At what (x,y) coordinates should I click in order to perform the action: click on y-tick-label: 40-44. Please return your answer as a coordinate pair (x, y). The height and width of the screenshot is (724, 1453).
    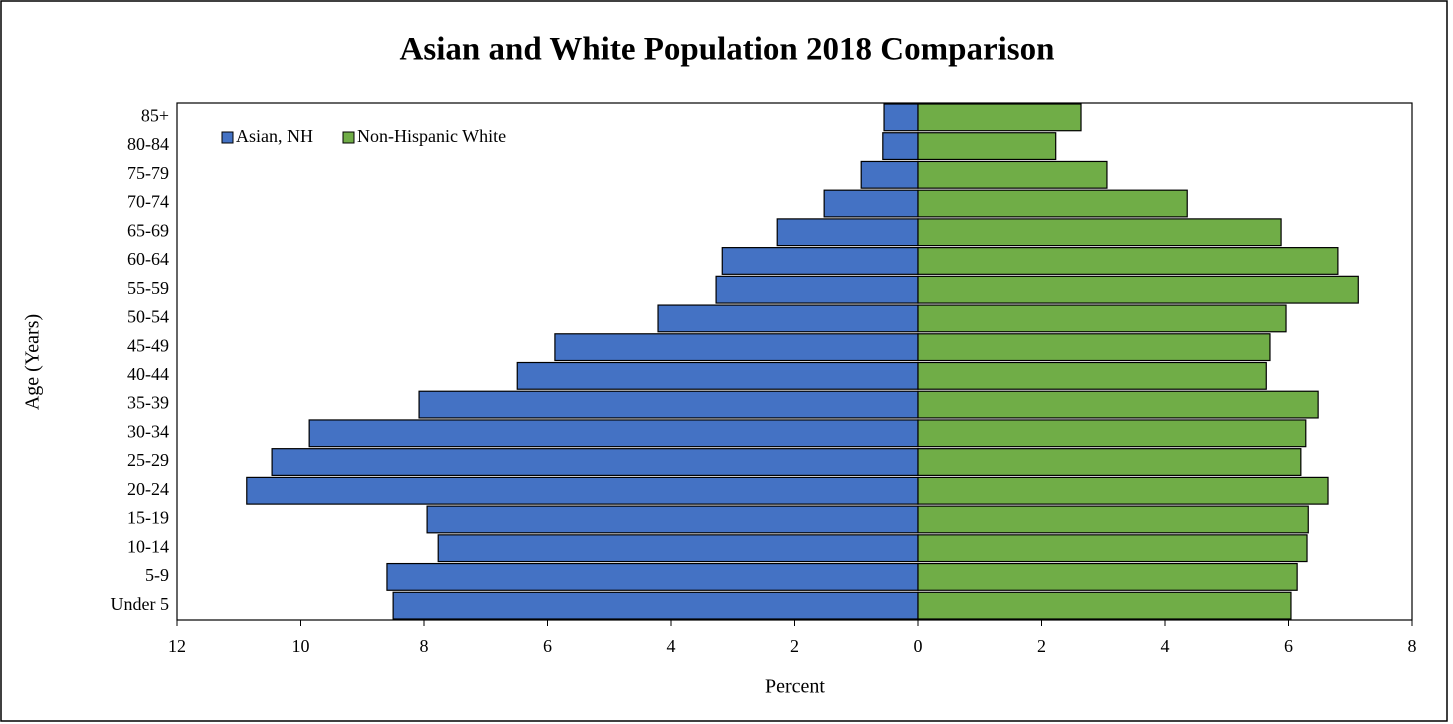
    Looking at the image, I should click on (148, 374).